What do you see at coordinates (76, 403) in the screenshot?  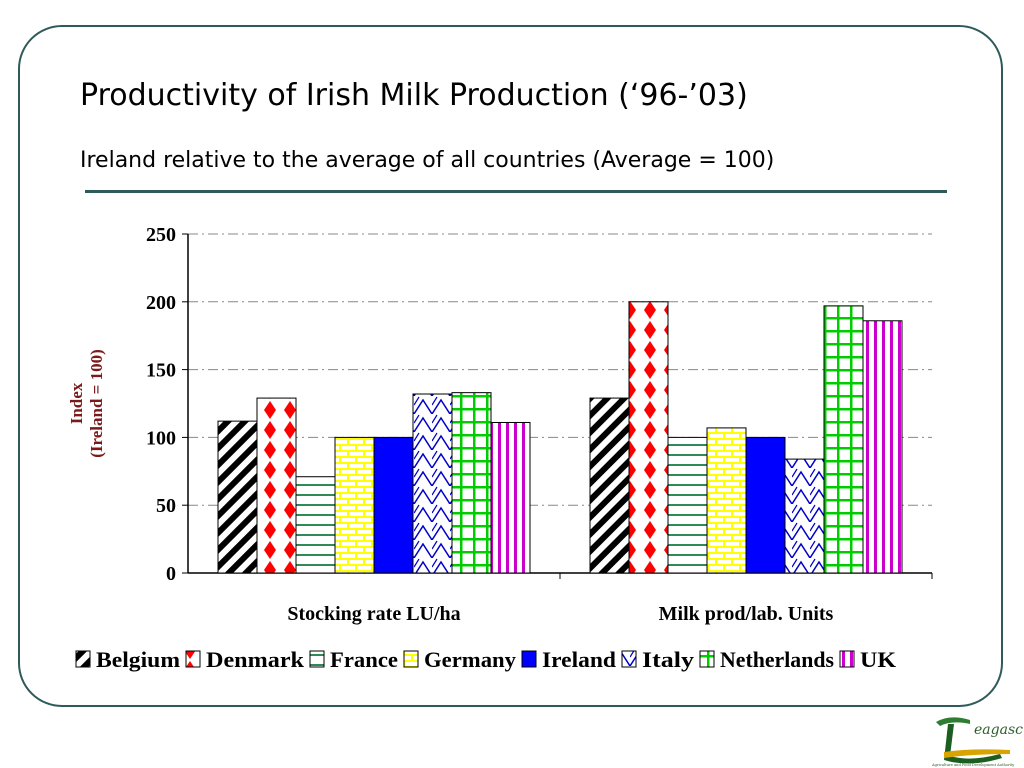 I see `y-axis-label-line: Index` at bounding box center [76, 403].